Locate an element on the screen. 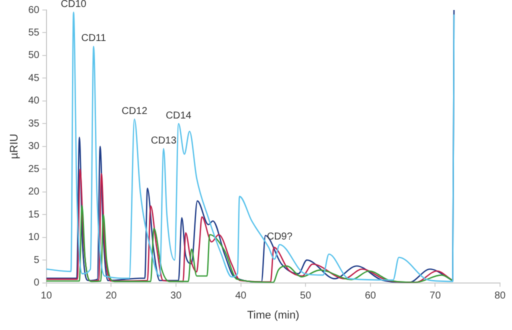  annotation: CD13 is located at coordinates (163, 140).